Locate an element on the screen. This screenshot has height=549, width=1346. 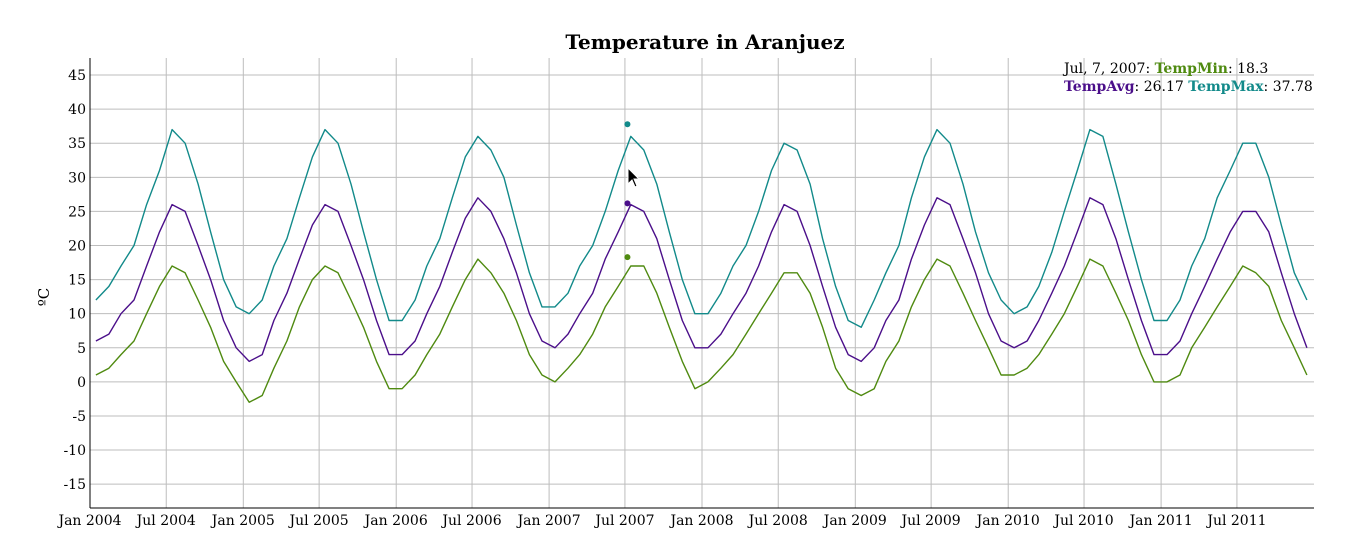
x-tick-label: Jul 2007 is located at coordinates (623, 521).